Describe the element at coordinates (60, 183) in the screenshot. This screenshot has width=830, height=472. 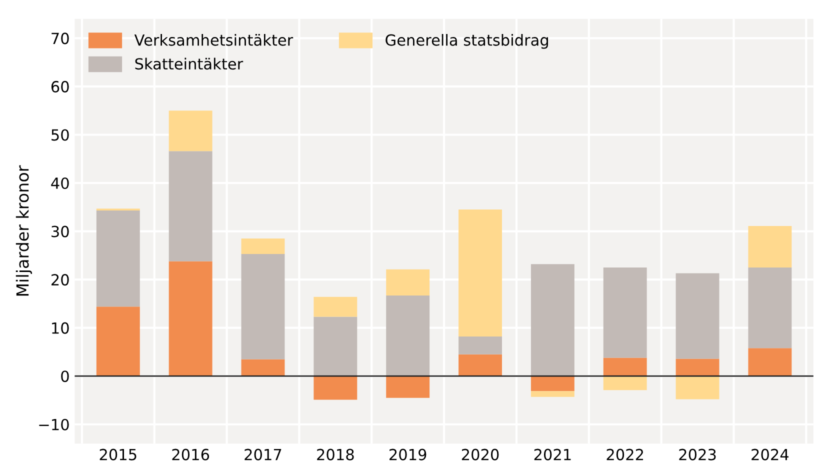
I see `y-tick-label: 40` at that location.